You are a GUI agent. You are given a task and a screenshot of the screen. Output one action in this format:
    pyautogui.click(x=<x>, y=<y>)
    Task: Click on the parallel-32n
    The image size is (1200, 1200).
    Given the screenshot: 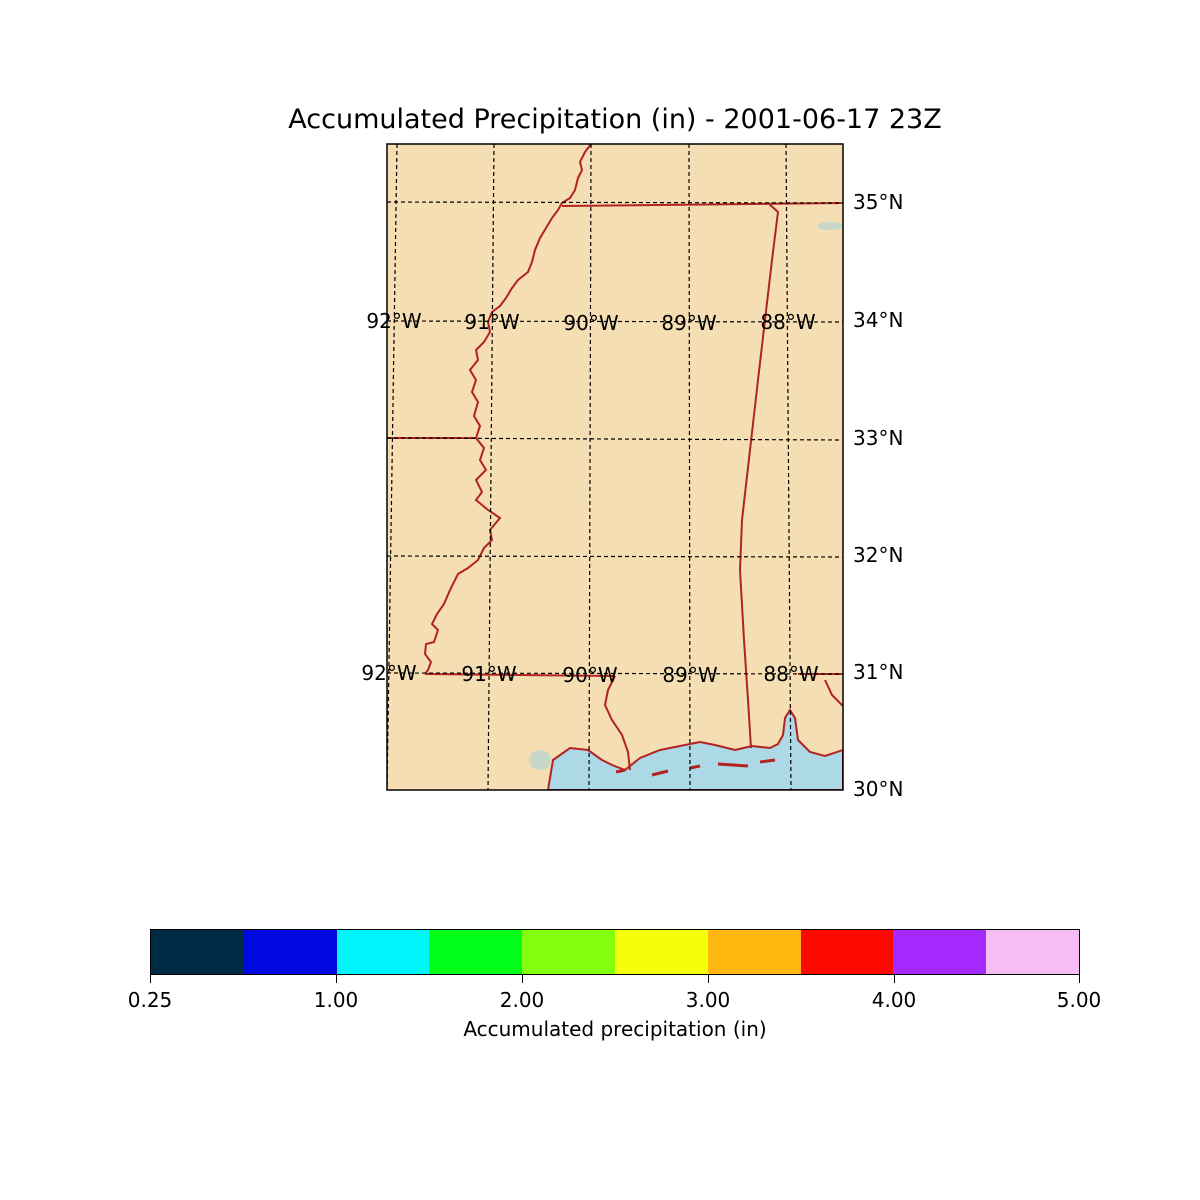 What is the action you would take?
    pyautogui.click(x=615, y=556)
    